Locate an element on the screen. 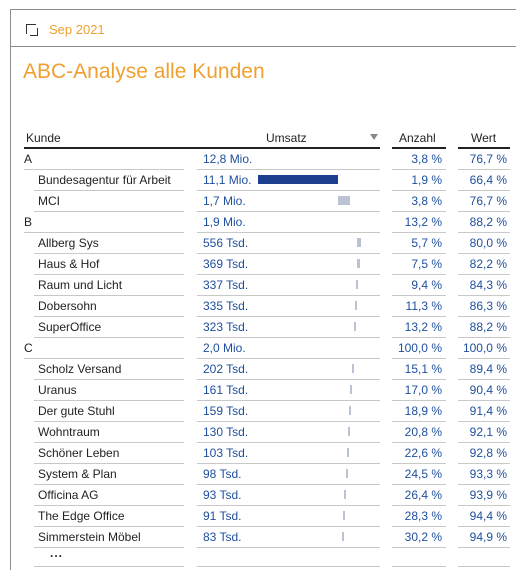  customer-name: MCI is located at coordinates (49, 201).